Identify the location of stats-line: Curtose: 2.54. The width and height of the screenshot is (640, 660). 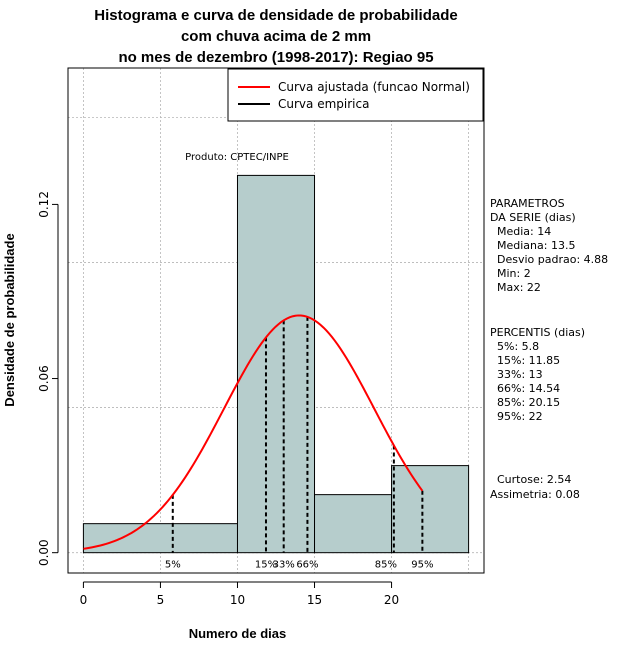
(530, 479).